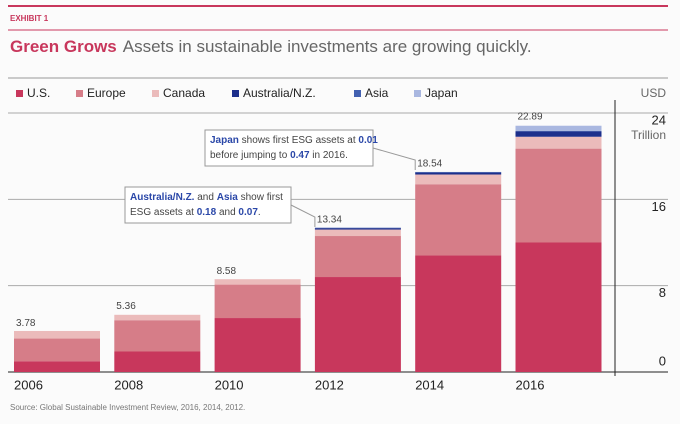 The width and height of the screenshot is (680, 424). What do you see at coordinates (648, 135) in the screenshot?
I see `y-axis-label: Trillion` at bounding box center [648, 135].